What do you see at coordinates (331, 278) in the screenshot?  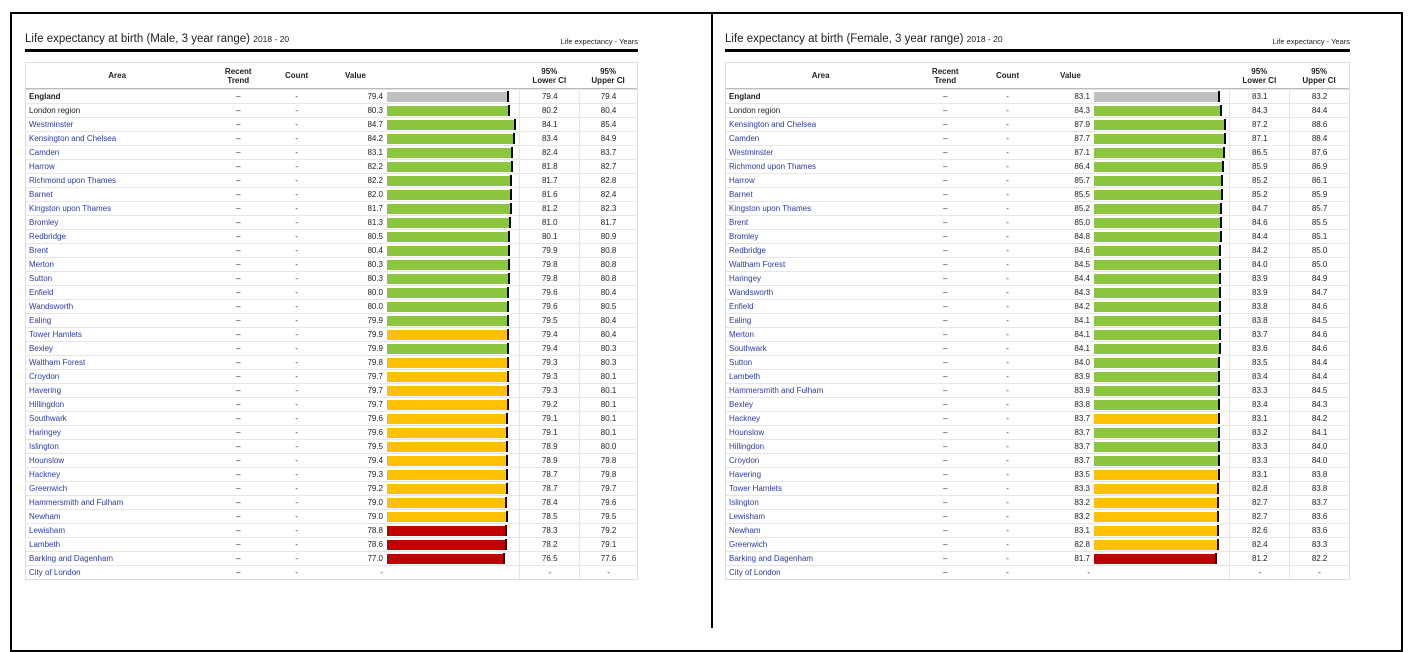 I see `table-row: Sutton – - 80.3 79.8 80.8` at bounding box center [331, 278].